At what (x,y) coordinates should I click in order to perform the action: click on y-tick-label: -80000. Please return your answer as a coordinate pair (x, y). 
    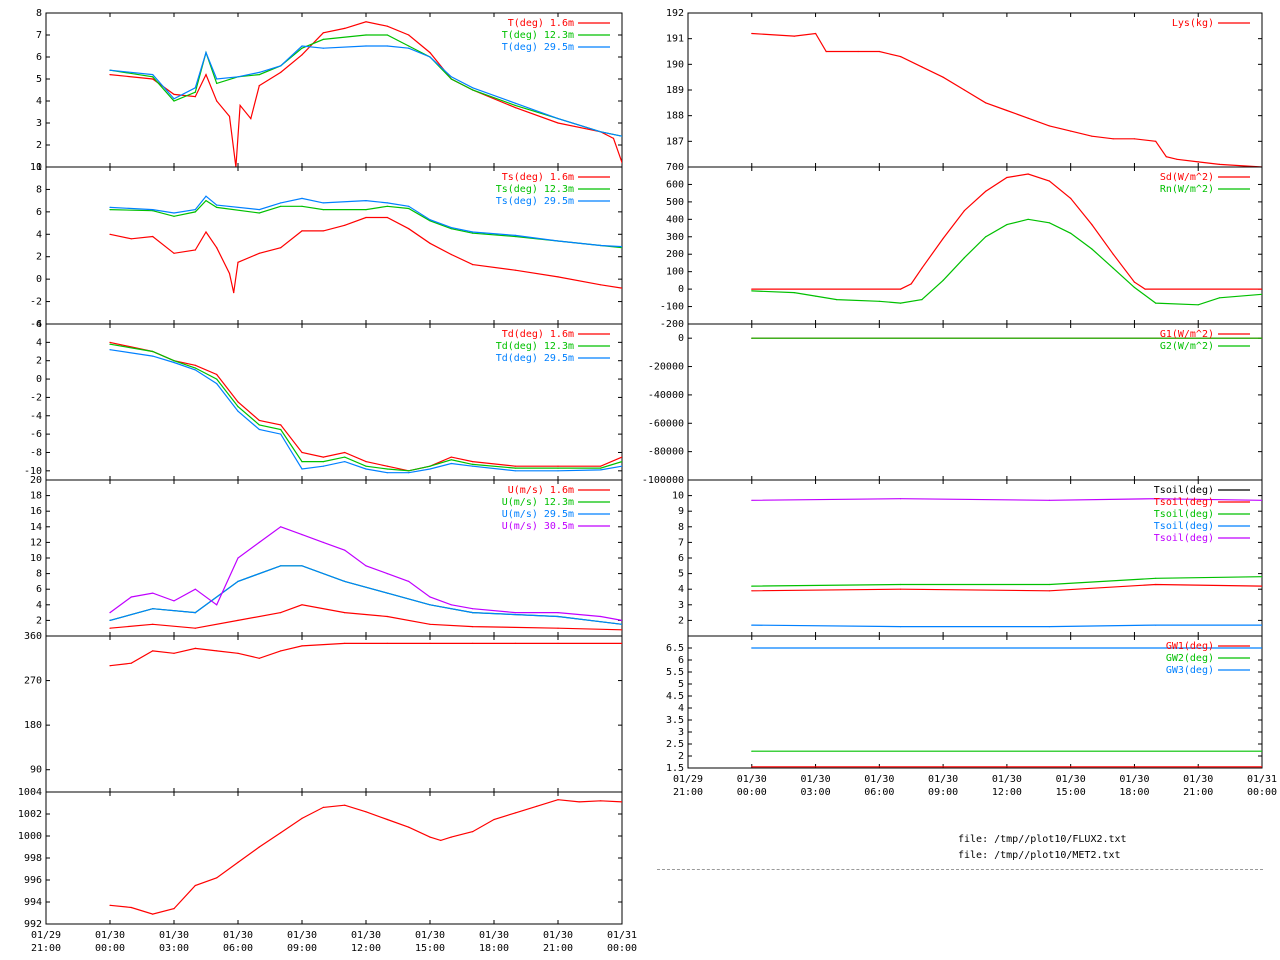
    Looking at the image, I should click on (666, 452).